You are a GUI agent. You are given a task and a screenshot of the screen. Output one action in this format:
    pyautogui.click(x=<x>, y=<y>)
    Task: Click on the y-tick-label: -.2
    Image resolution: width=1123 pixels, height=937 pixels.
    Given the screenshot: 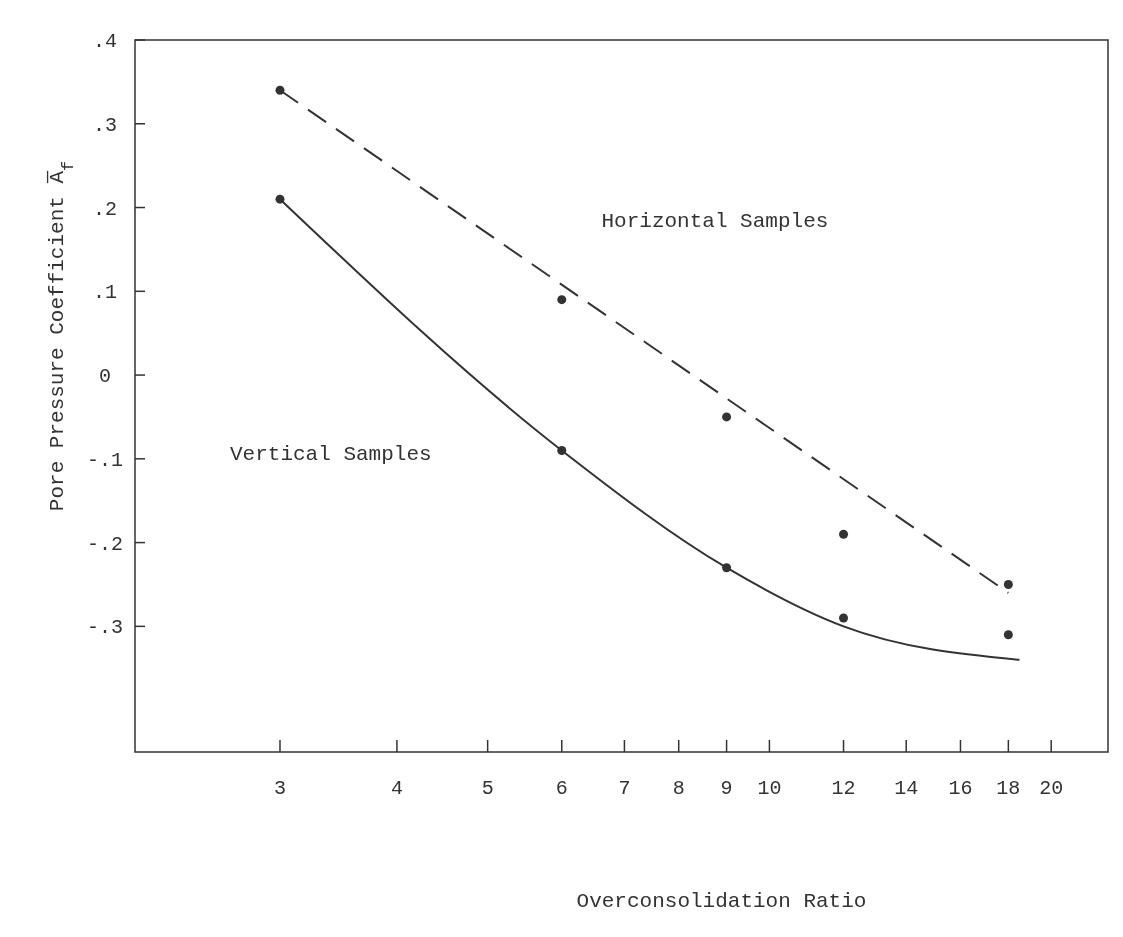 What is the action you would take?
    pyautogui.click(x=105, y=544)
    